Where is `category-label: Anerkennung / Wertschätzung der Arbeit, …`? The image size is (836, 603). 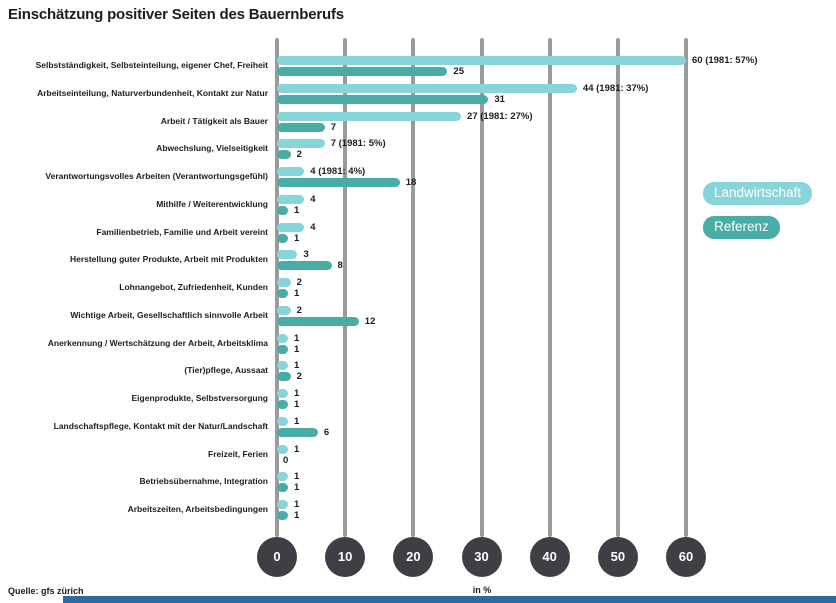
category-label: Anerkennung / Wertschätzung der Arbeit, … is located at coordinates (157, 342).